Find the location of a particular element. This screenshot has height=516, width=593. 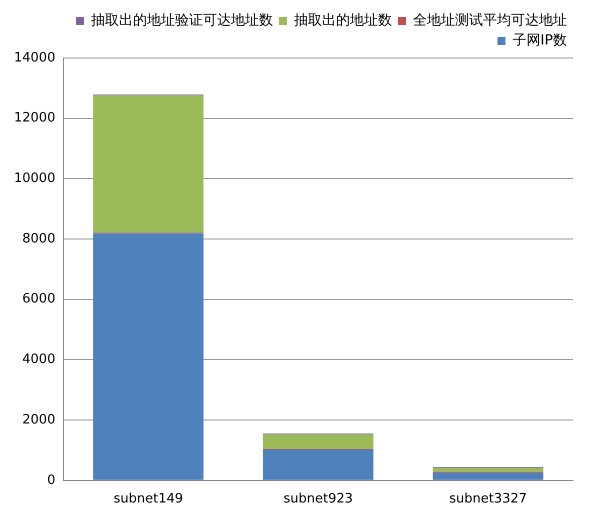

legend-label: 全地址测试平均可达地址 is located at coordinates (490, 20).